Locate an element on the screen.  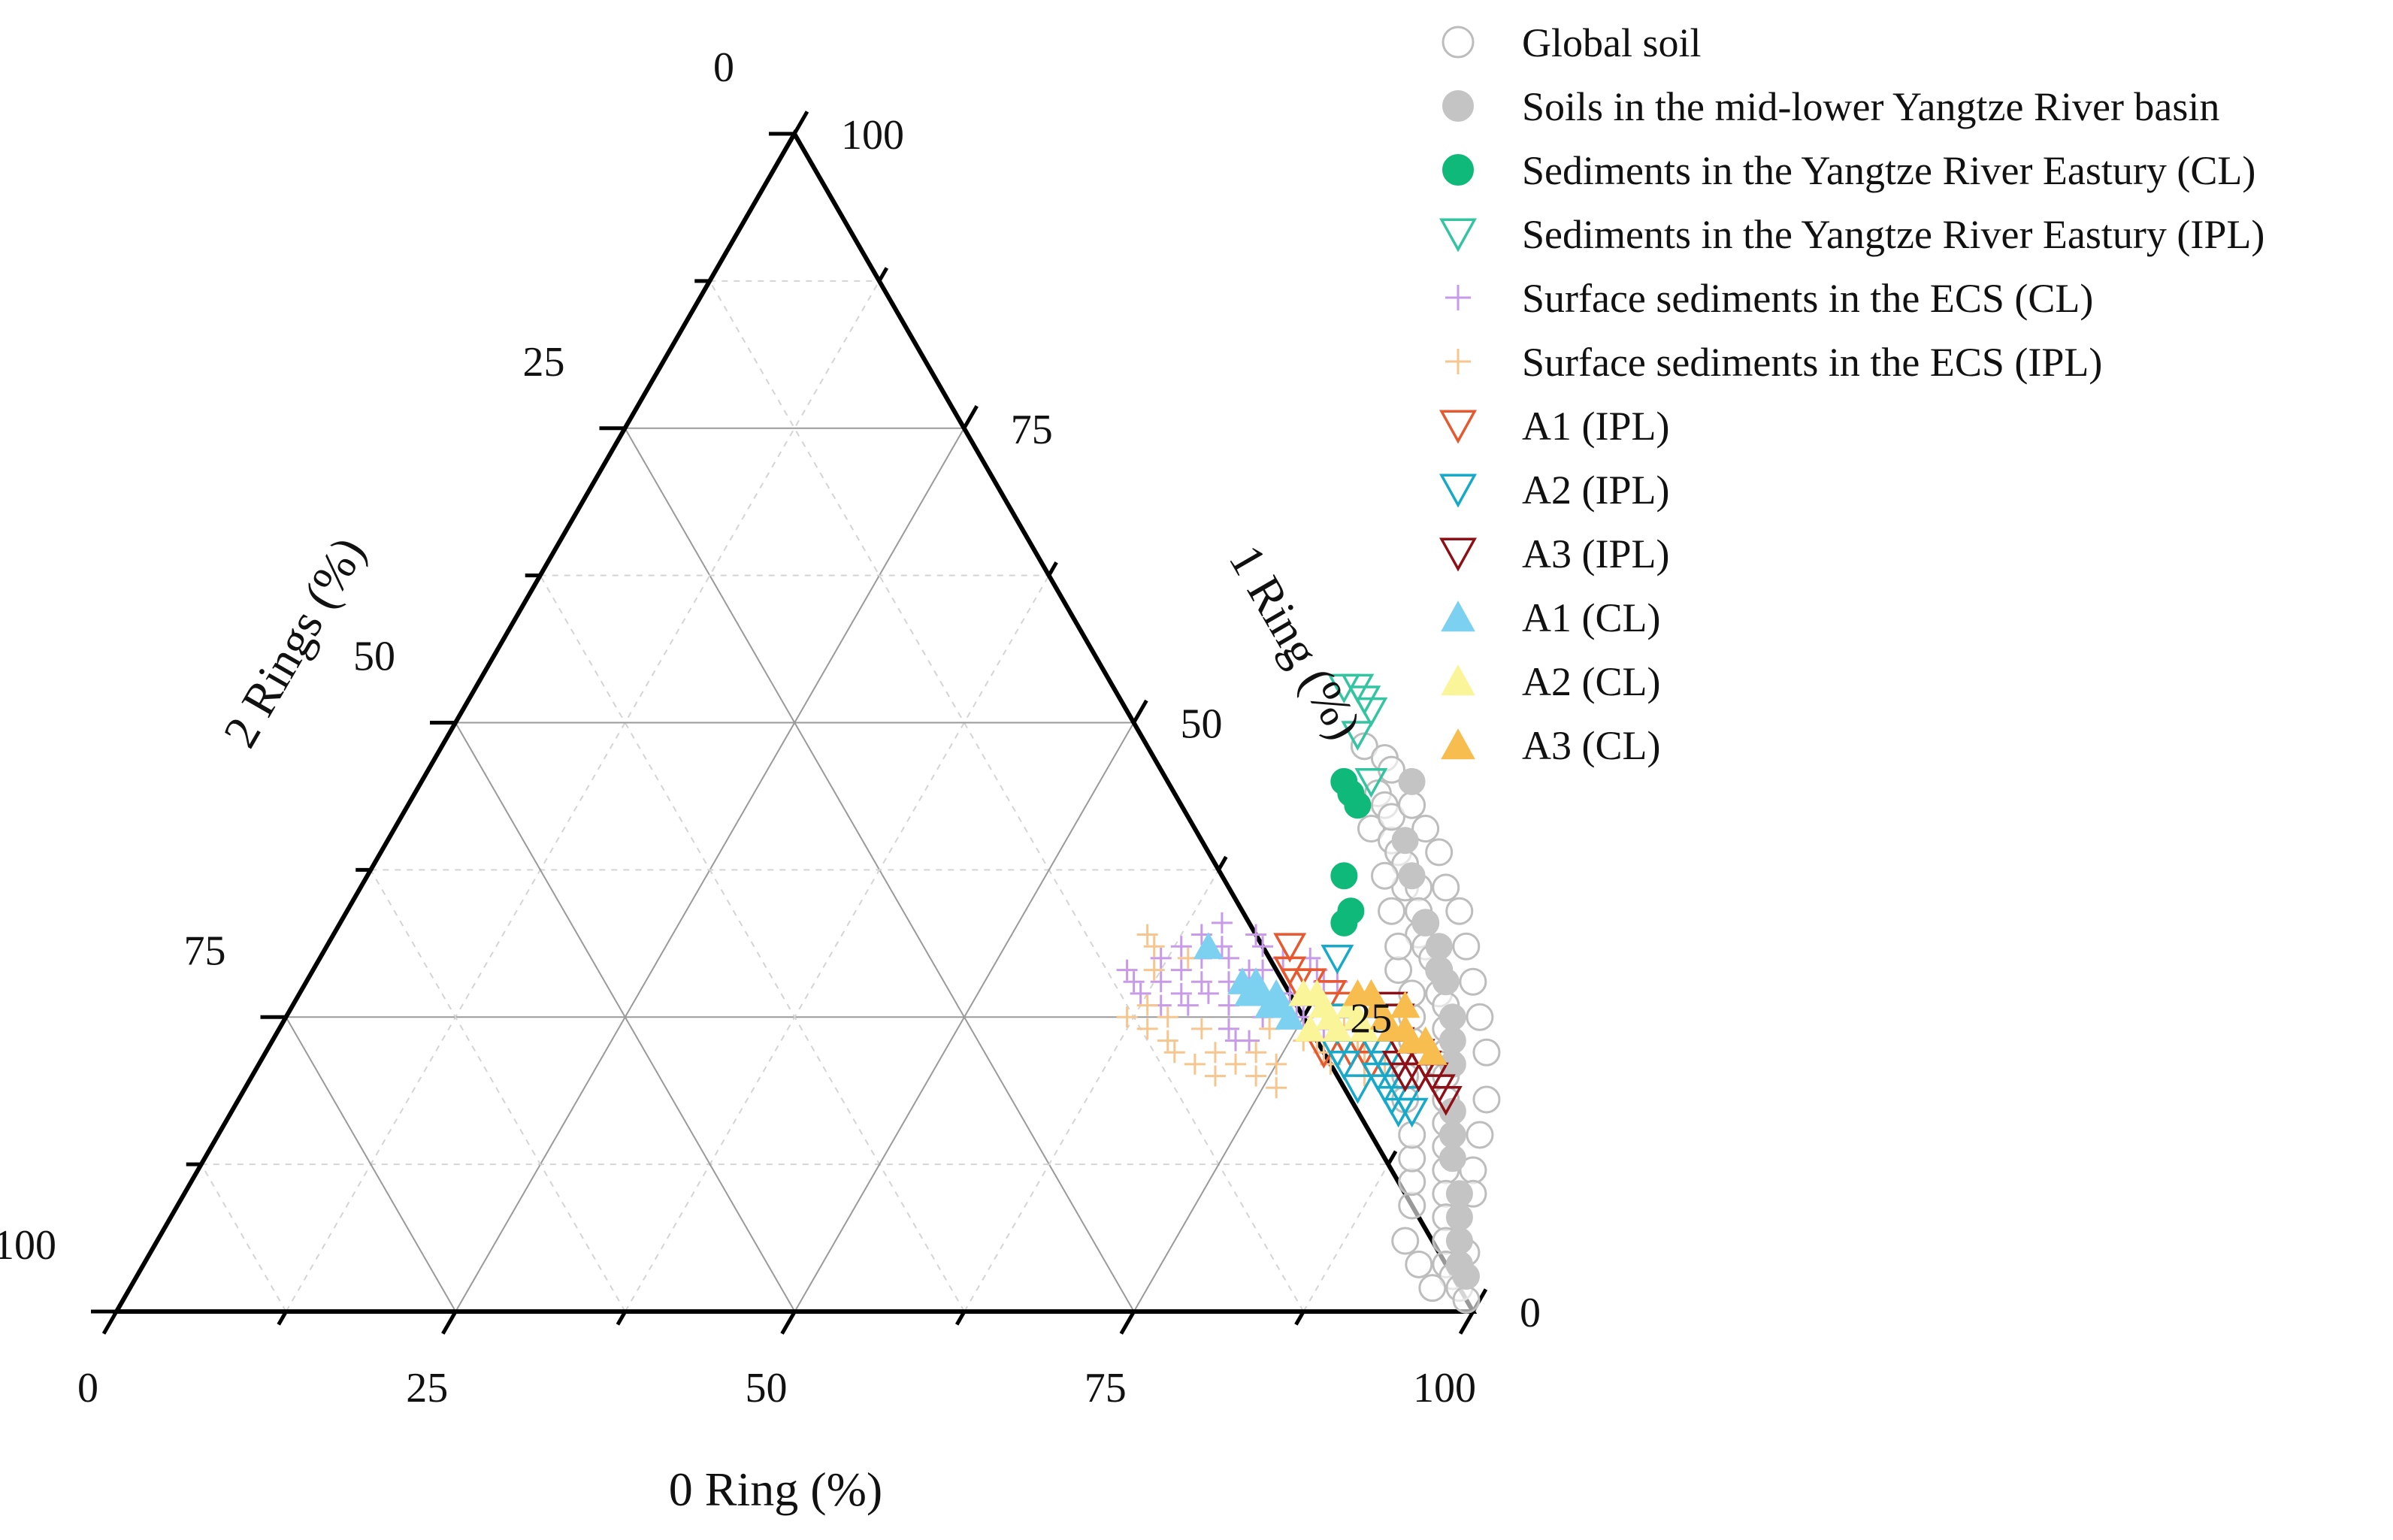
legend-item: Global soil is located at coordinates (1572, 42).